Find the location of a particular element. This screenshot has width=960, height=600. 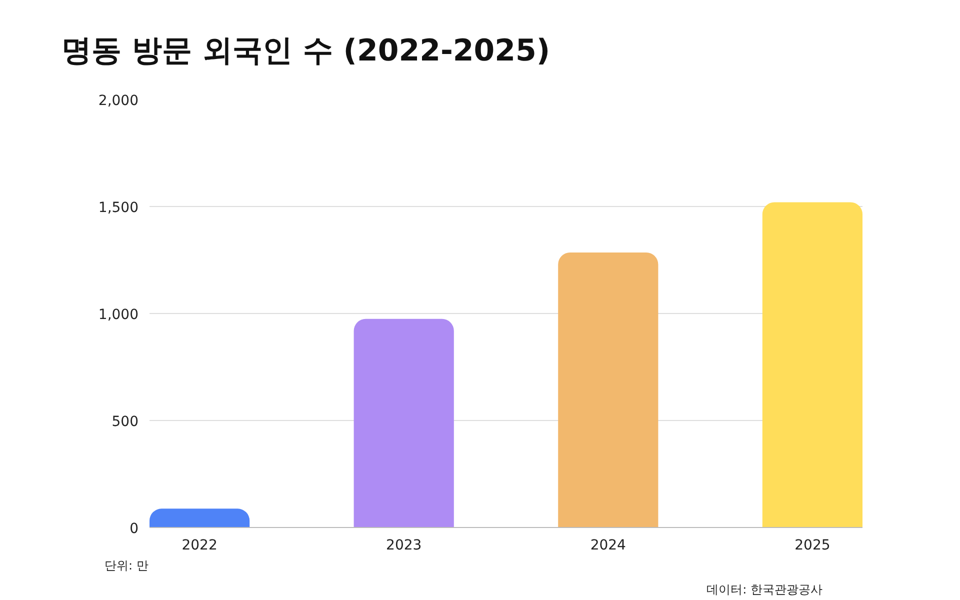

x-tick-label: 2023 is located at coordinates (404, 546).